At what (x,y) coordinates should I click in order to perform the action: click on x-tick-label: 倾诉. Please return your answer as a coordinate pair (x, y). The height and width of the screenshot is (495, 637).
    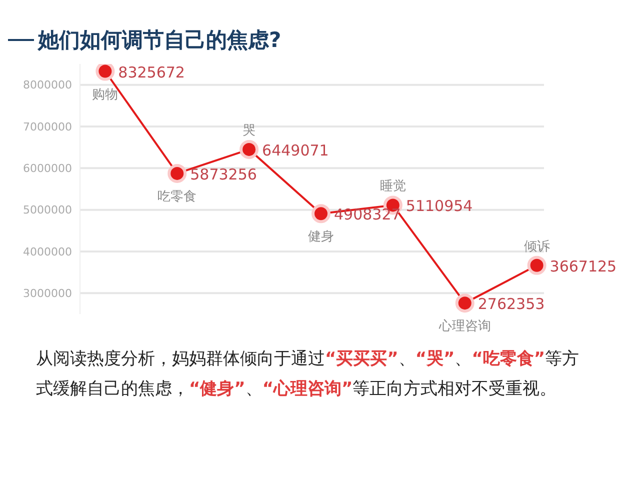
    Looking at the image, I should click on (537, 246).